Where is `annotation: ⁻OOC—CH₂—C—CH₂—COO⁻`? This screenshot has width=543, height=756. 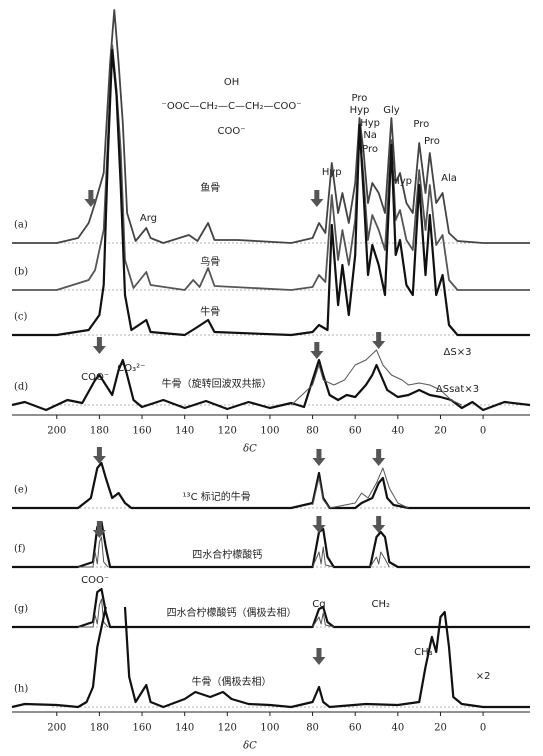 annotation: ⁻OOC—CH₂—C—CH₂—COO⁻ is located at coordinates (232, 106).